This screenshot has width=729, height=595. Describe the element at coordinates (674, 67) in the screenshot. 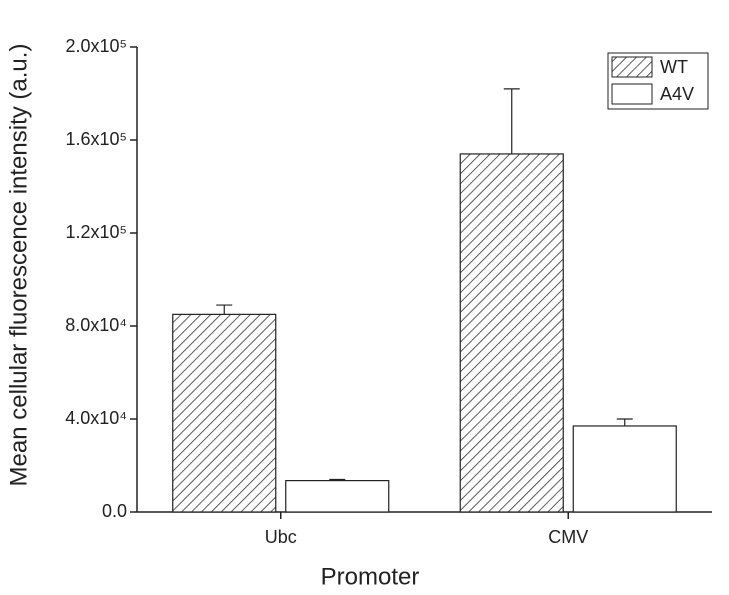

I see `legend-label: WT` at that location.